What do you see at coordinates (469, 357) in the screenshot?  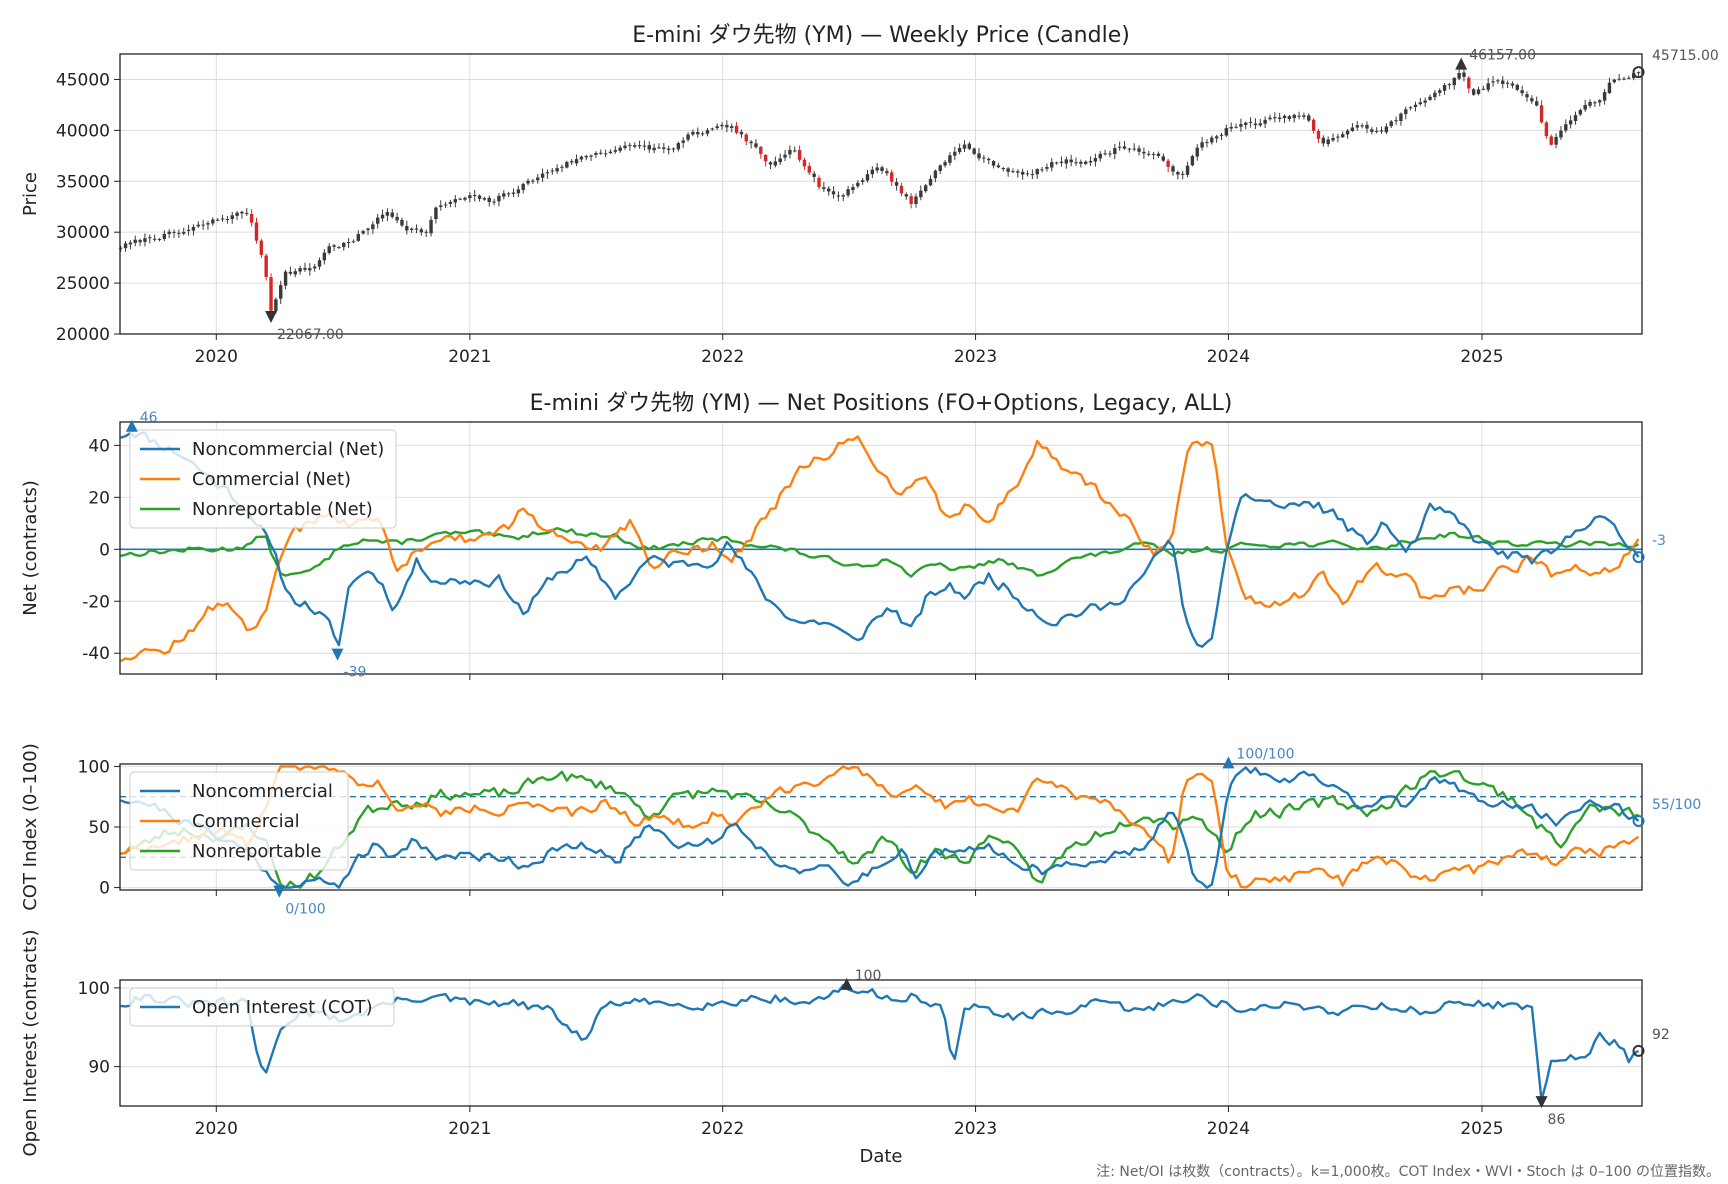 I see `x-tick-label: 2021` at bounding box center [469, 357].